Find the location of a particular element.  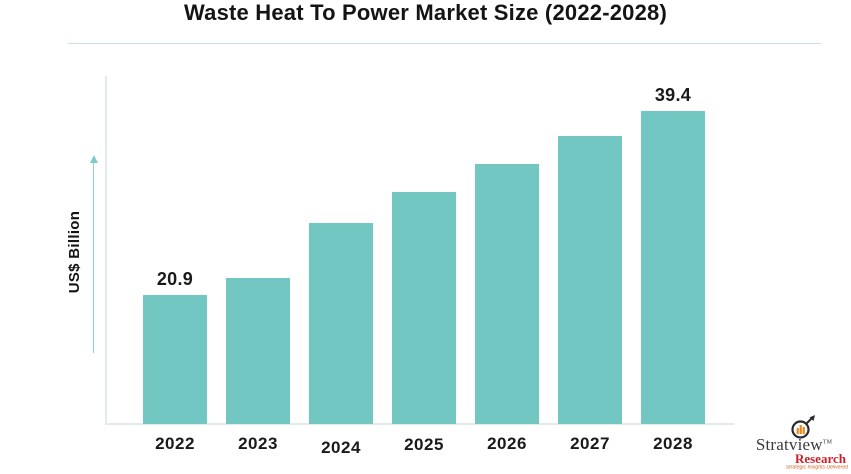

brand-tagline: Strategic Insights Delivered is located at coordinates (816, 468).